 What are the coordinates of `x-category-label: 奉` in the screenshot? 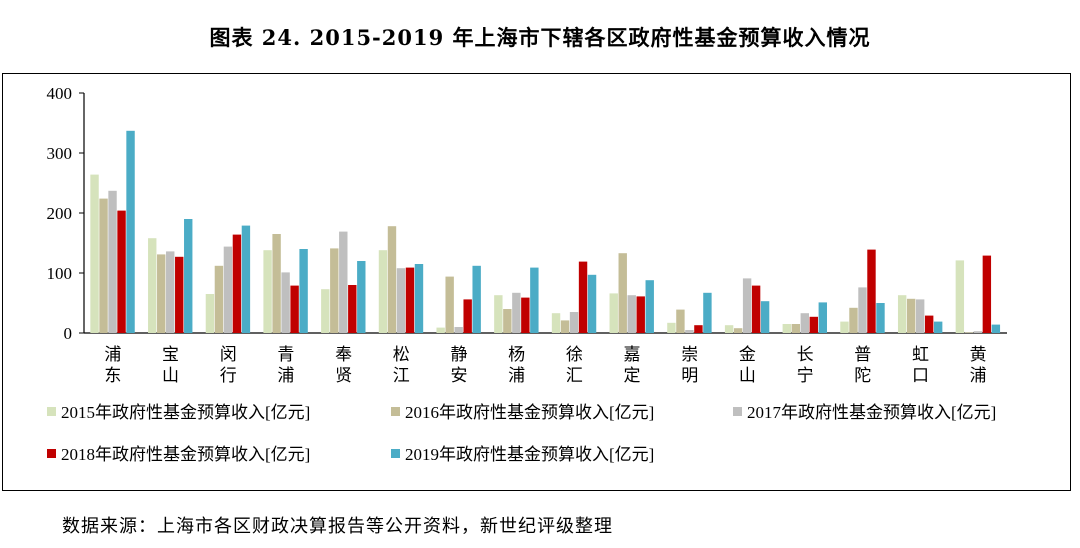 It's located at (343, 355).